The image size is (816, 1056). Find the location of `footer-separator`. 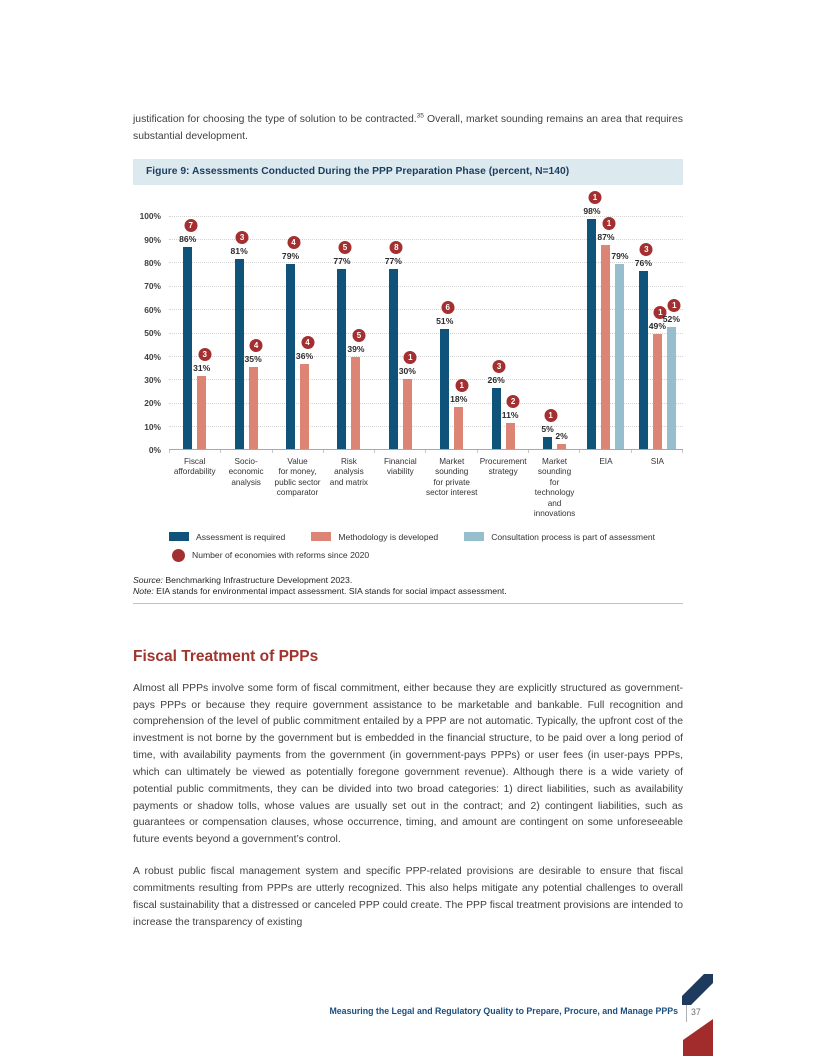

footer-separator is located at coordinates (686, 1011).